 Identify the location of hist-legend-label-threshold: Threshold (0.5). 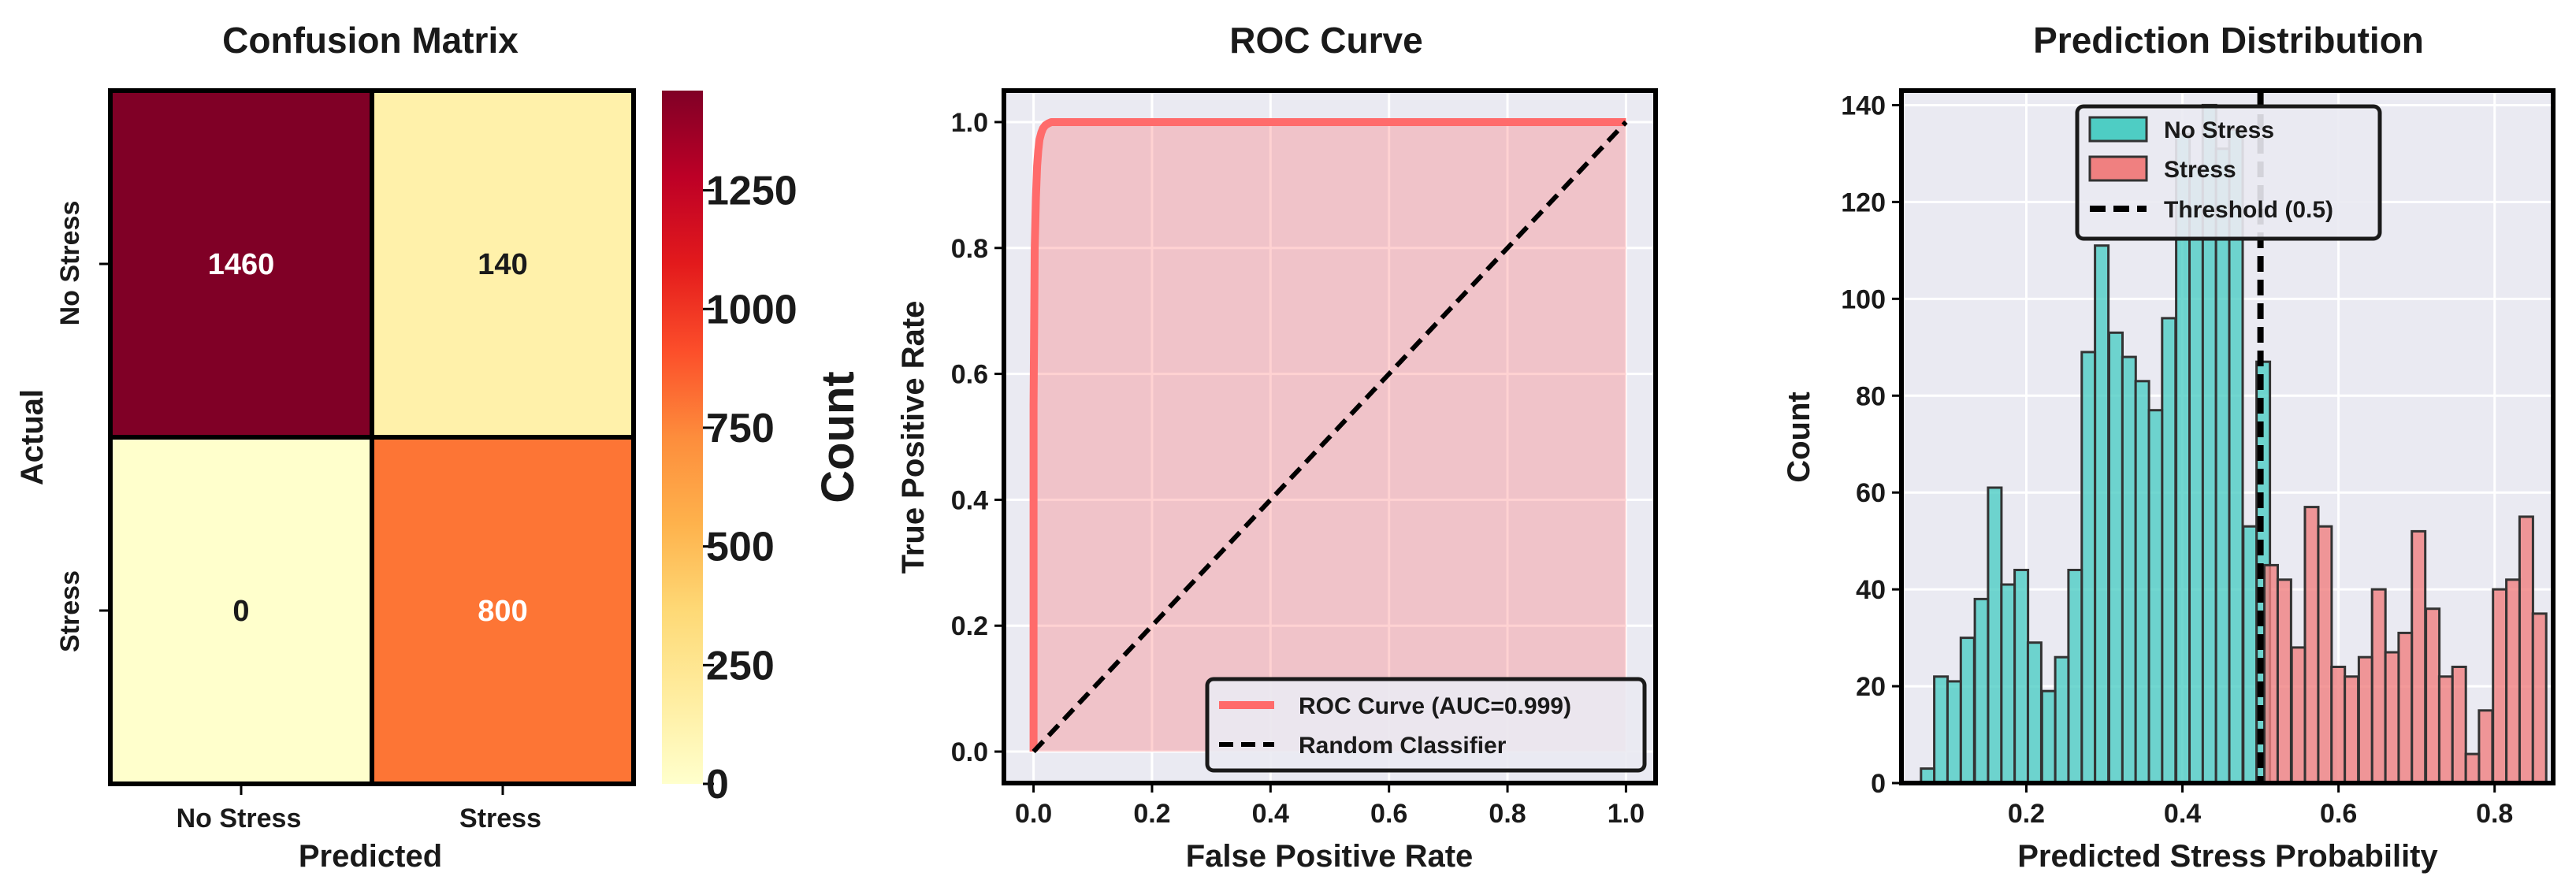
(2248, 210).